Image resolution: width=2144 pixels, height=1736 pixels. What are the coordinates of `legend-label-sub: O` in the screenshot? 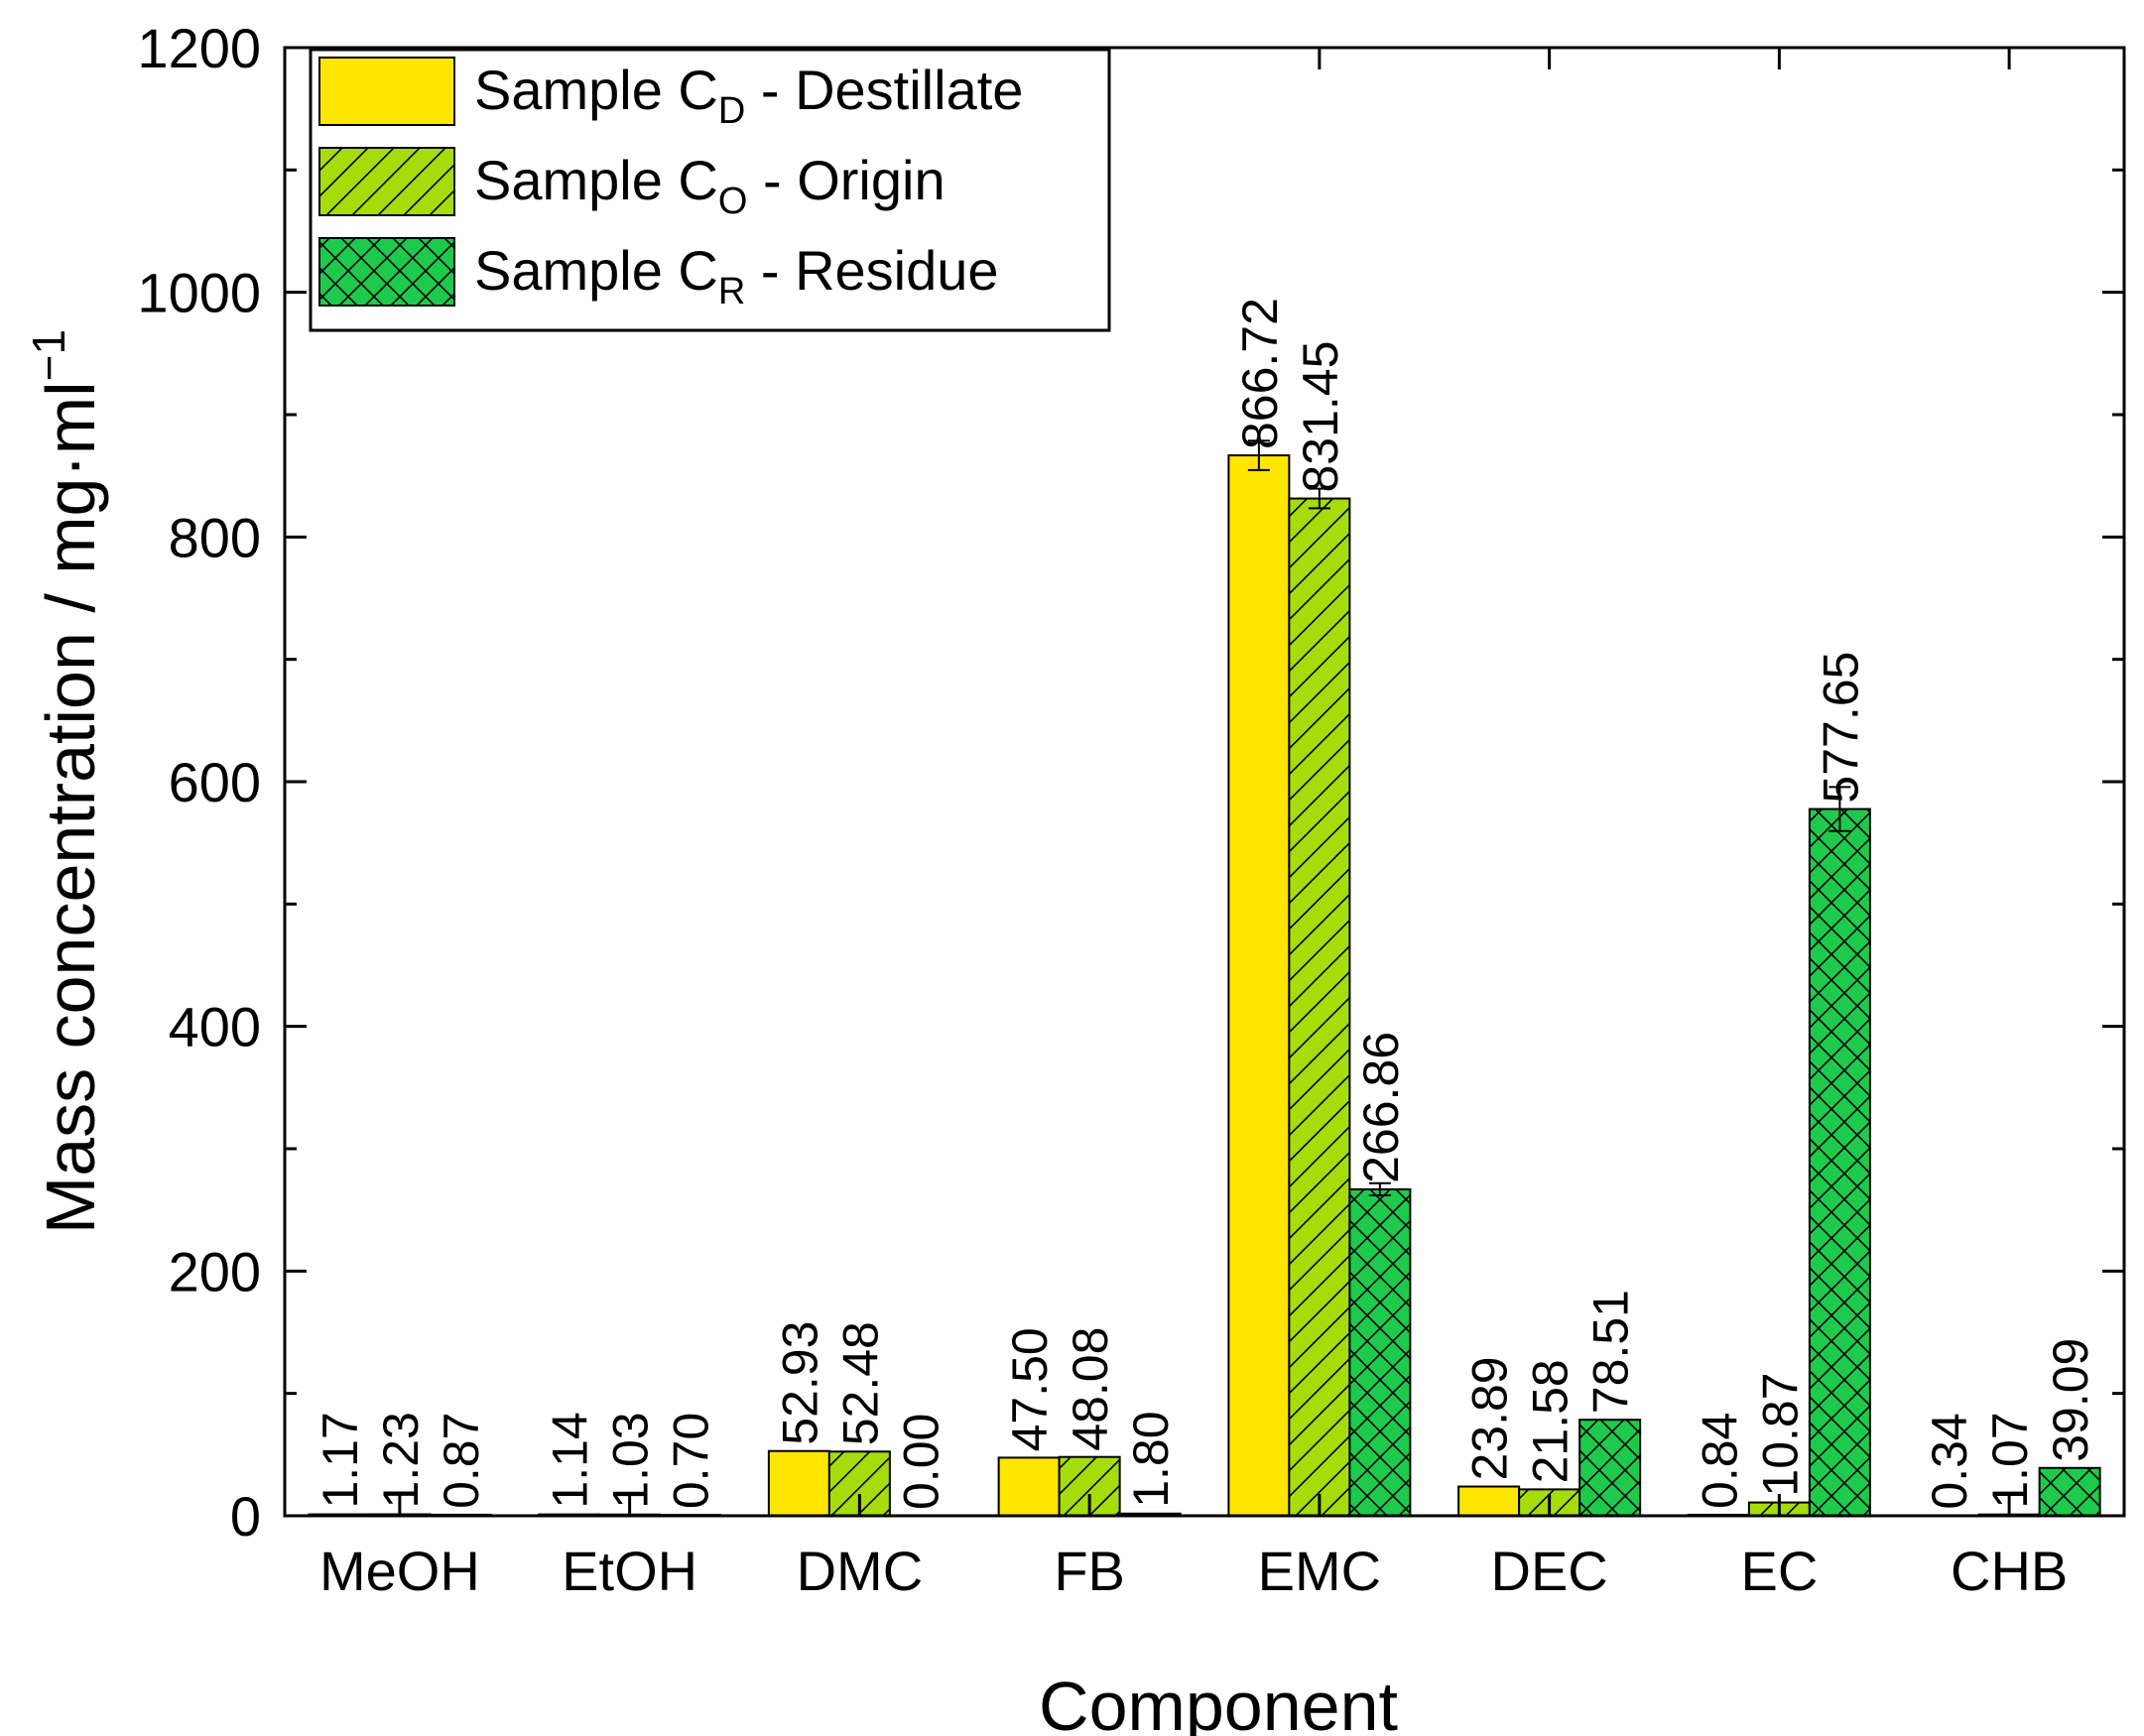 It's located at (733, 201).